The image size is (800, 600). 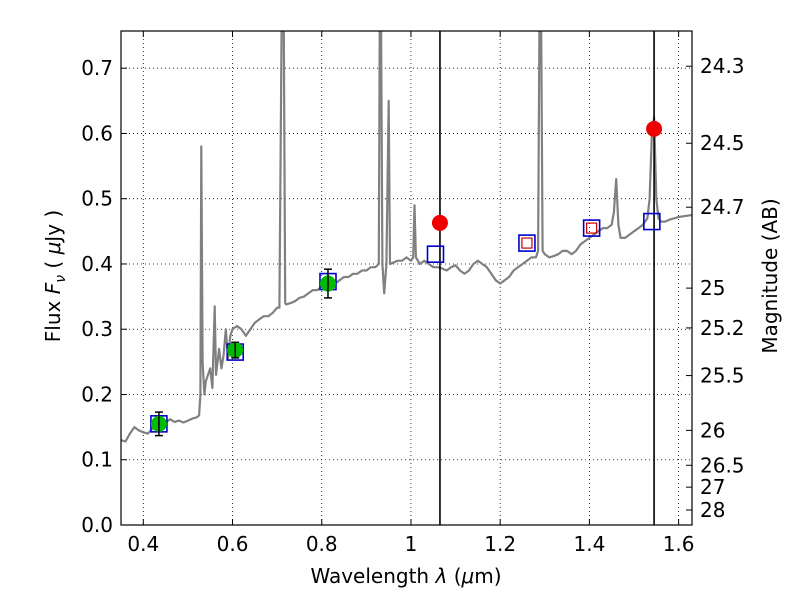 What do you see at coordinates (500, 544) in the screenshot?
I see `x-tick-label: 1.2` at bounding box center [500, 544].